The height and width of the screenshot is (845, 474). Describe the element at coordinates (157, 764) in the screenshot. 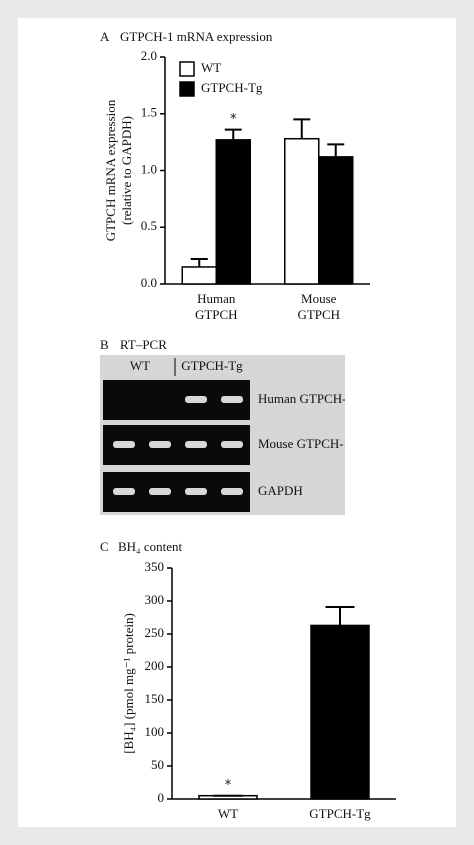

I see `y-tick-label: 50` at that location.